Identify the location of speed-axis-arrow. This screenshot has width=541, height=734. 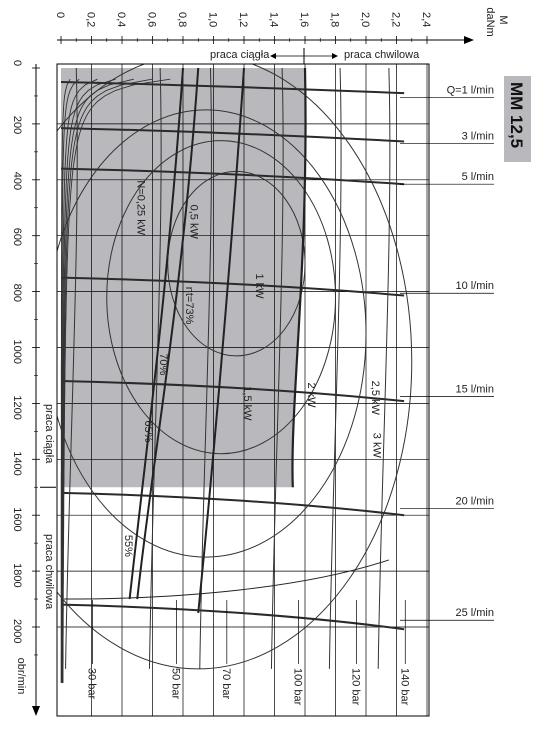
(36, 711).